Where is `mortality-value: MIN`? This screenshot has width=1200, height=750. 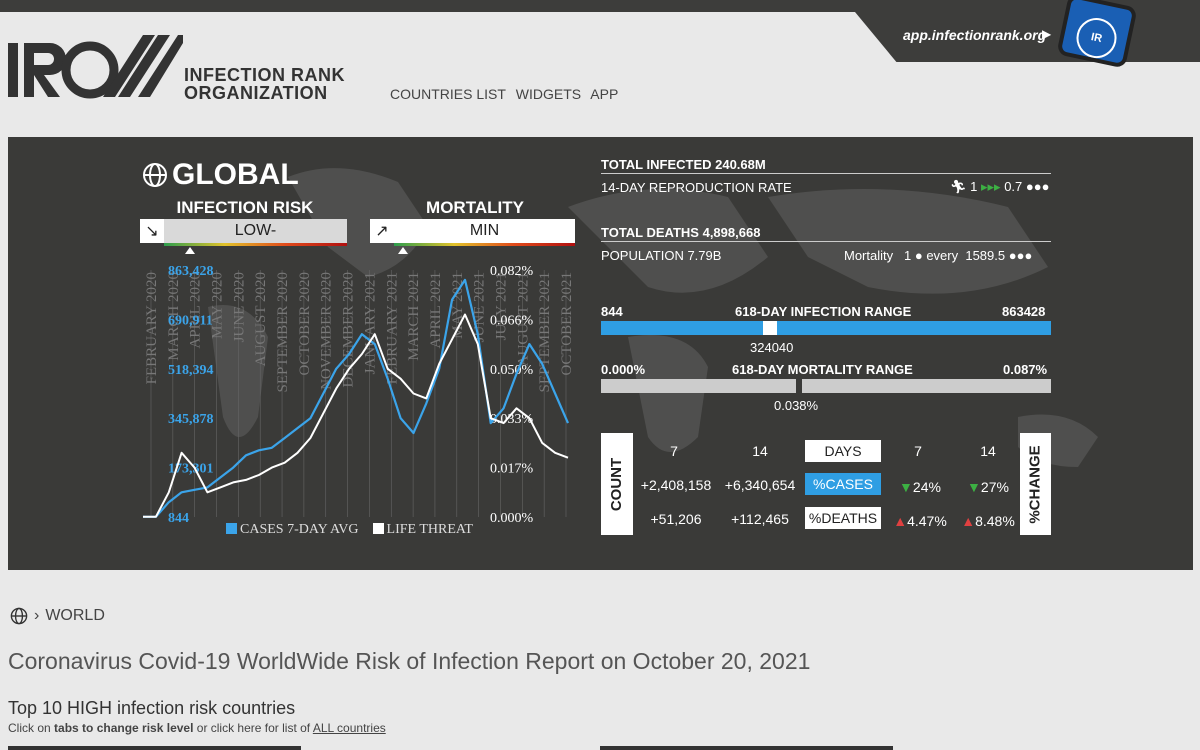 mortality-value: MIN is located at coordinates (484, 231).